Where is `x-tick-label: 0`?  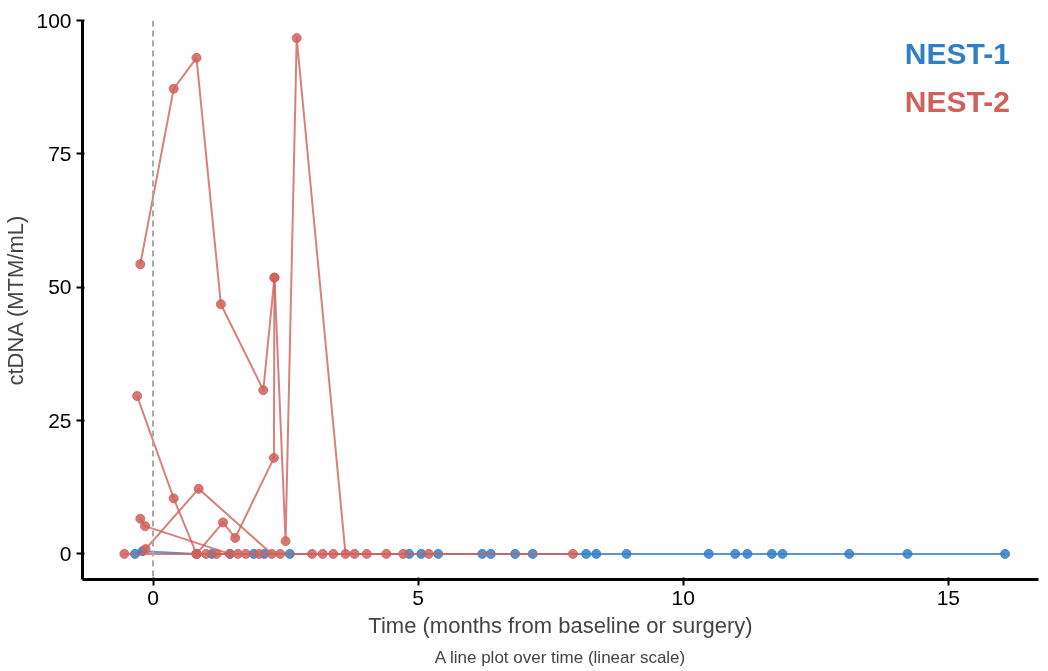
x-tick-label: 0 is located at coordinates (153, 597).